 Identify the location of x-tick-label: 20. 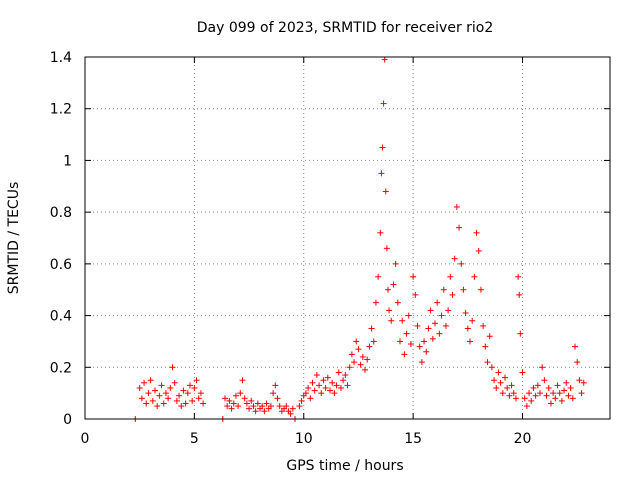
(523, 439).